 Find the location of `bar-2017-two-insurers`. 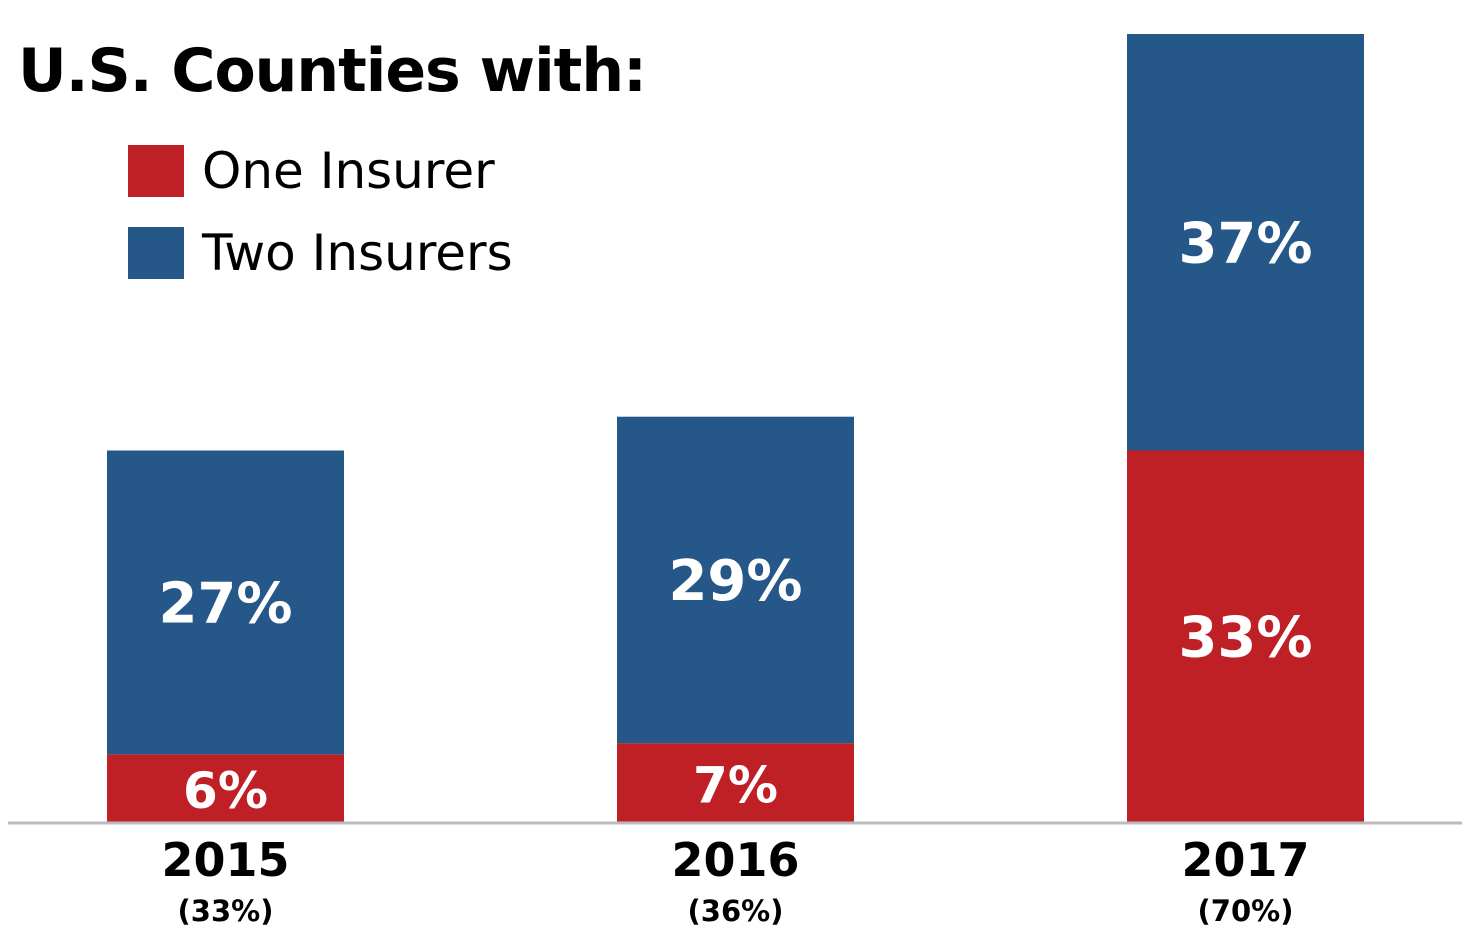

bar-2017-two-insurers is located at coordinates (1245, 242).